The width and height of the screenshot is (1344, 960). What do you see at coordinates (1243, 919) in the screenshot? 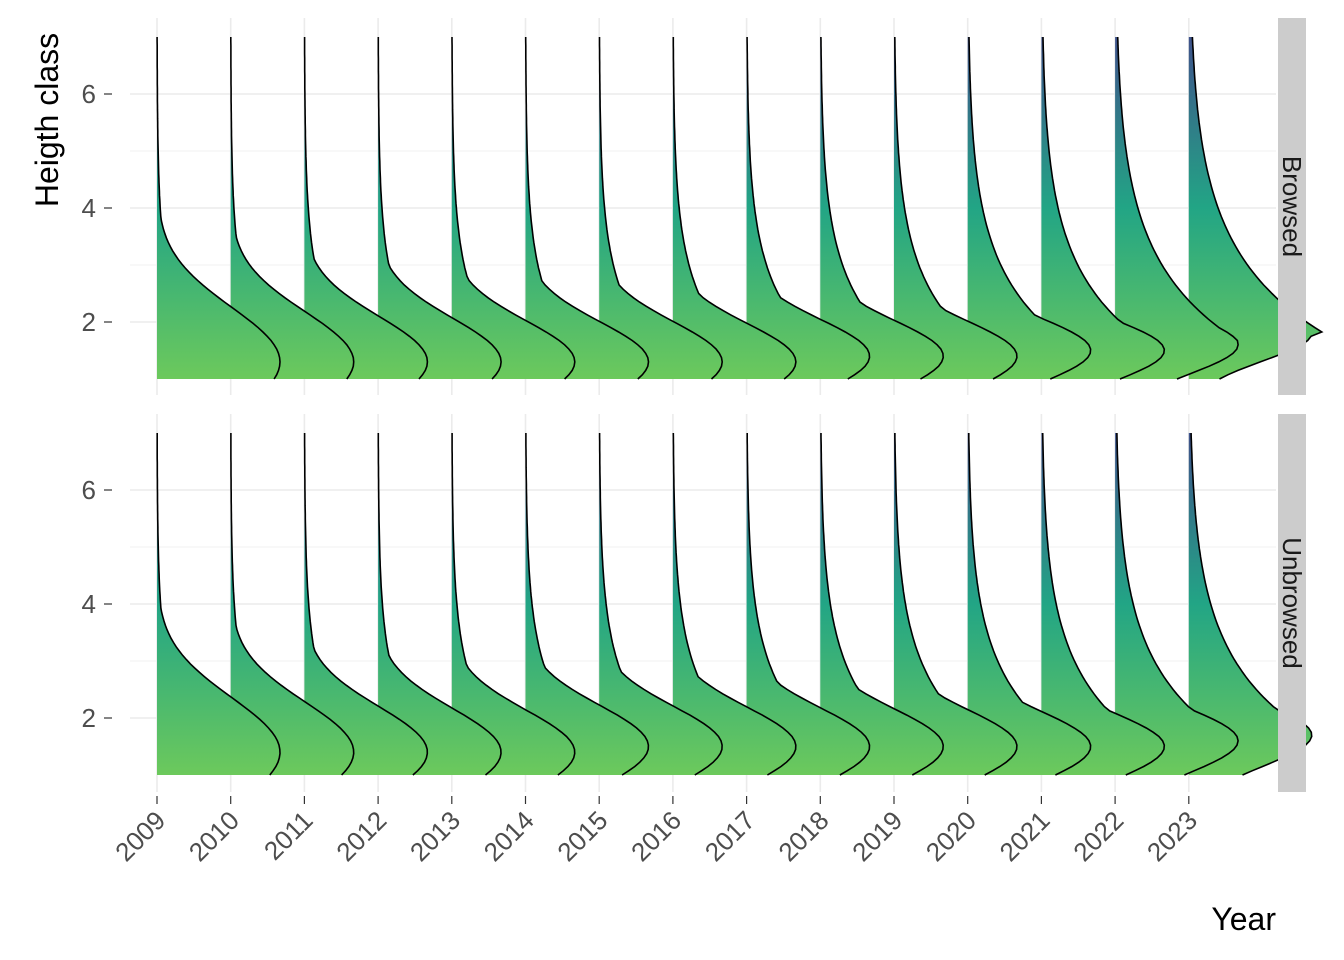
I see `x-axis-title: Year` at bounding box center [1243, 919].